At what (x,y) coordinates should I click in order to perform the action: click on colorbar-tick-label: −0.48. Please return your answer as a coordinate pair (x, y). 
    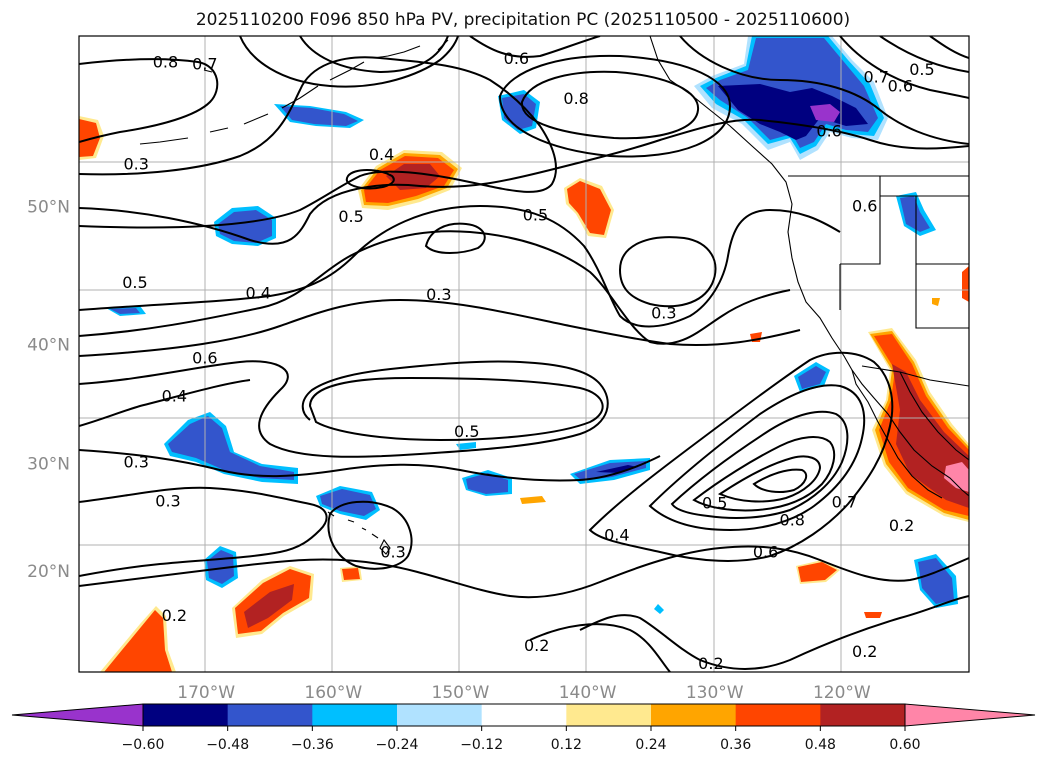
    Looking at the image, I should click on (227, 745).